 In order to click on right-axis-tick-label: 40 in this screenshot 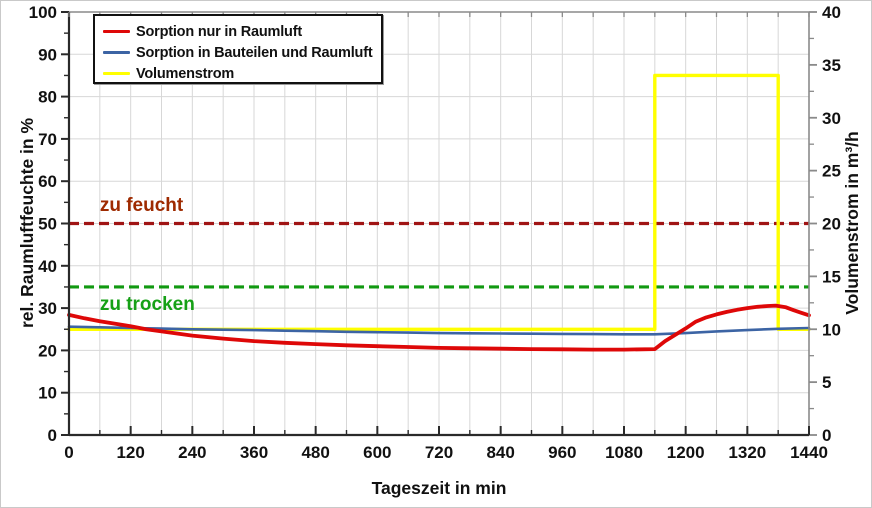, I will do `click(831, 12)`.